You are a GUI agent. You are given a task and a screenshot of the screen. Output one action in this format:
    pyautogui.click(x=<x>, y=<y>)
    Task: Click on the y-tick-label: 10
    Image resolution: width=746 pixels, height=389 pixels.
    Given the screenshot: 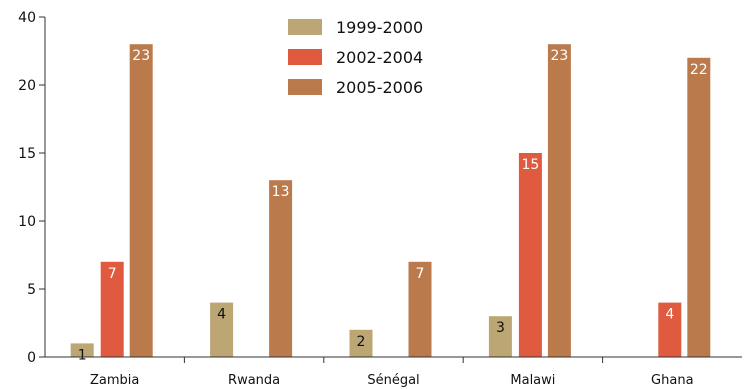 What is the action you would take?
    pyautogui.click(x=27, y=222)
    